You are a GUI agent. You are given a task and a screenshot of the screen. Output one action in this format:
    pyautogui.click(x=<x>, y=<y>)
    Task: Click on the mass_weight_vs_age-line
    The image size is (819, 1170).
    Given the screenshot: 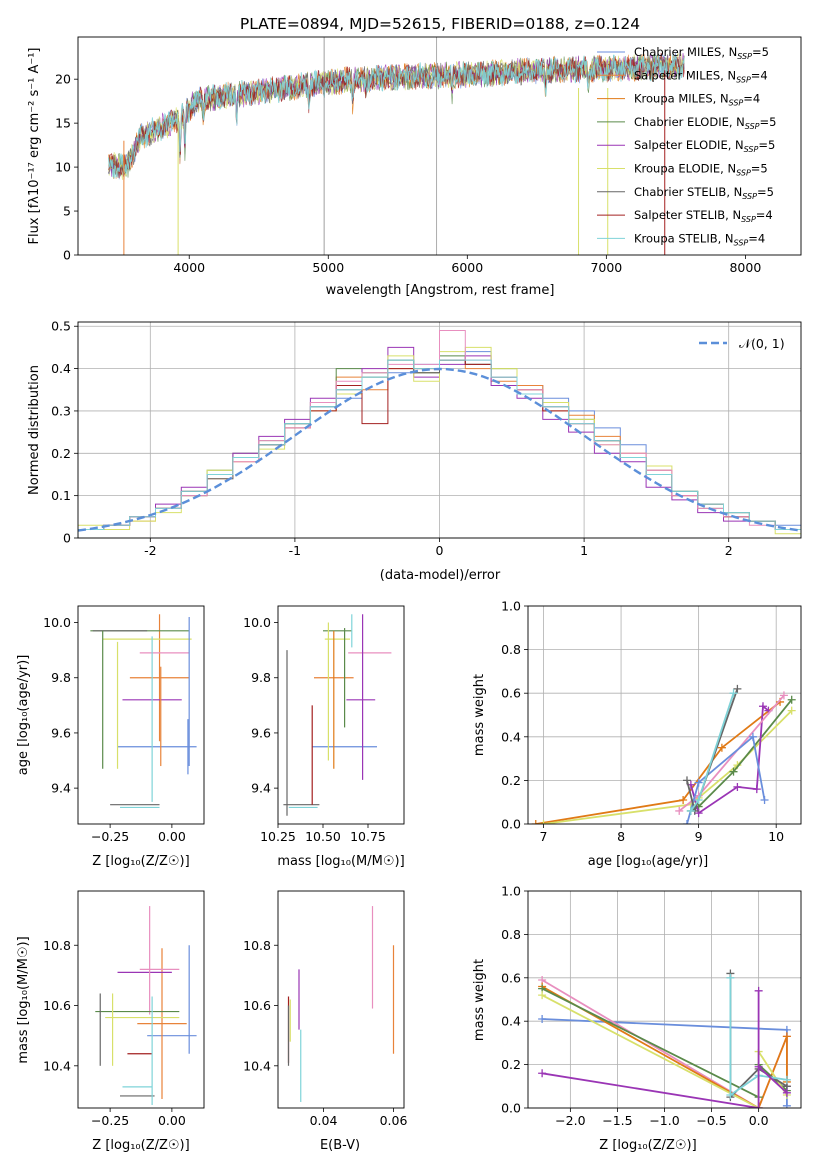 What is the action you would take?
    pyautogui.click(x=729, y=759)
    